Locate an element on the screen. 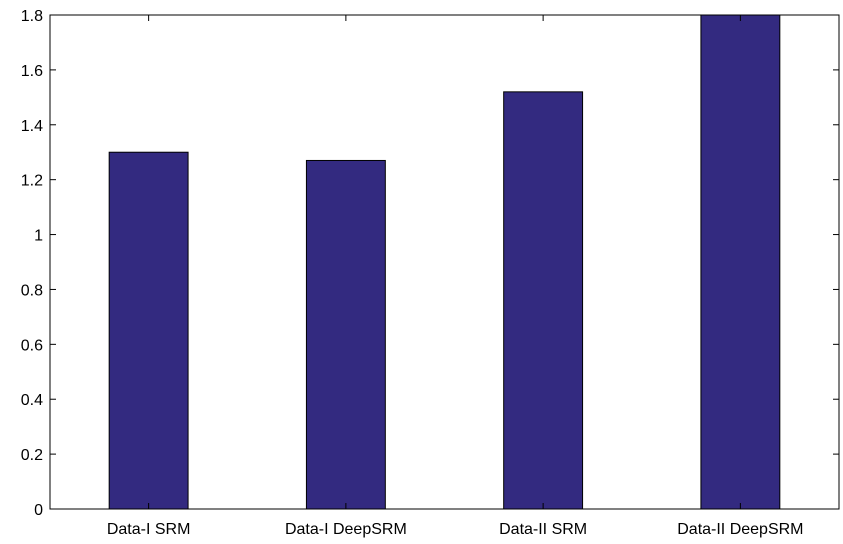 This screenshot has width=843, height=544. y-tick-label: 0.2 is located at coordinates (32, 455).